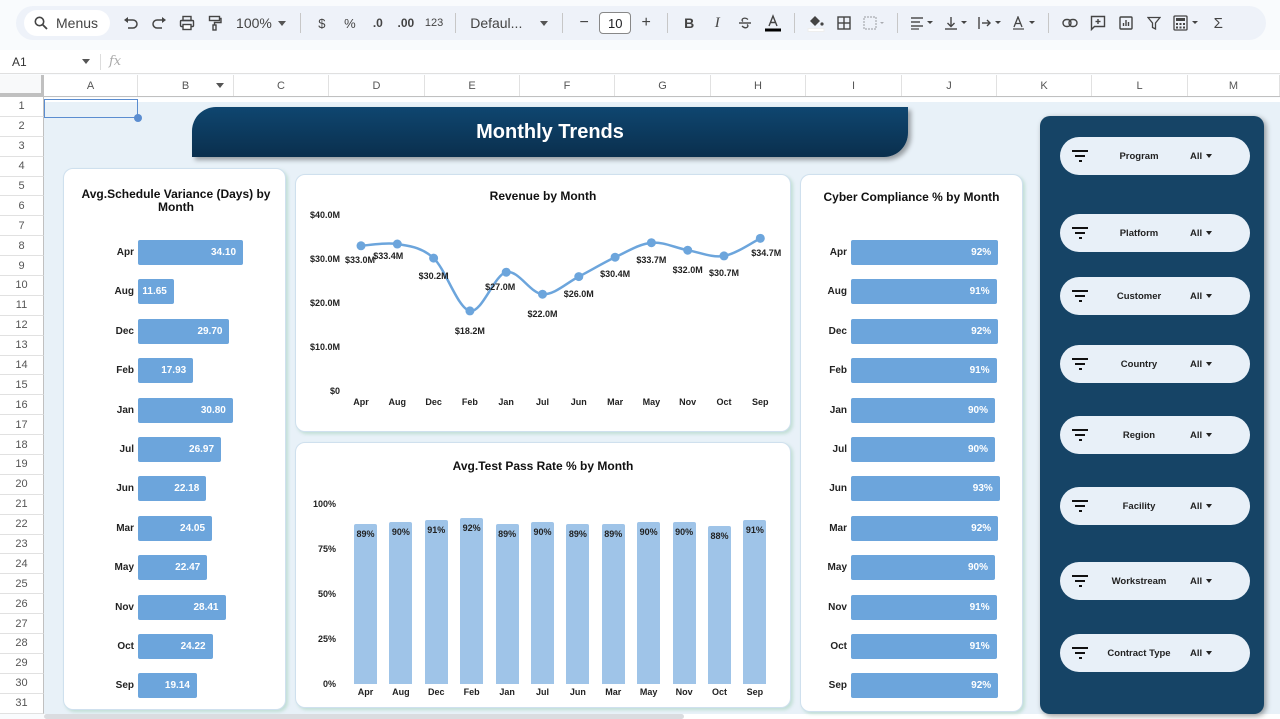 The height and width of the screenshot is (719, 1280). Describe the element at coordinates (1126, 23) in the screenshot. I see `insert-chart-button` at that location.